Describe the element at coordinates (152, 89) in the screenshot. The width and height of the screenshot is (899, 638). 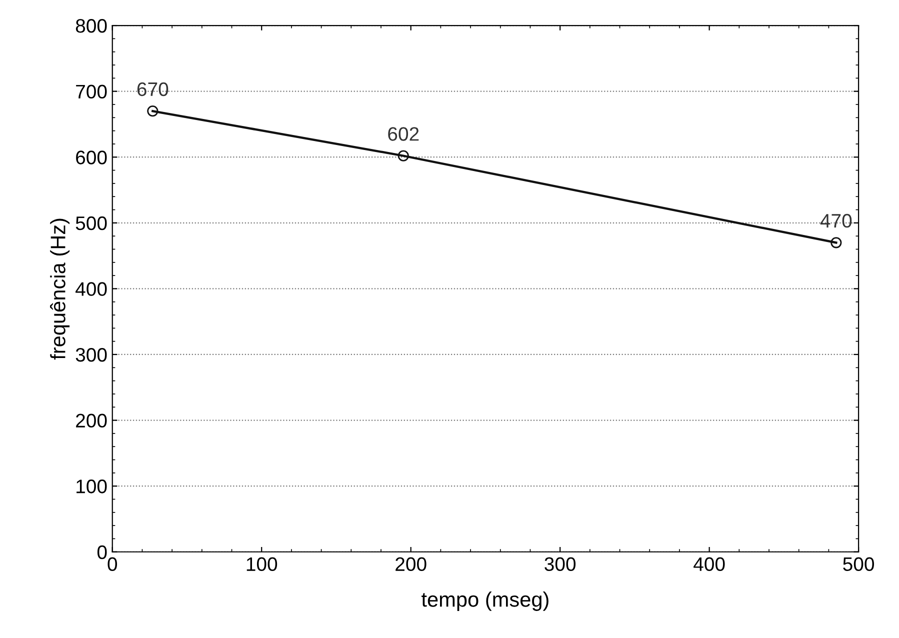
I see `data-label: 670` at that location.